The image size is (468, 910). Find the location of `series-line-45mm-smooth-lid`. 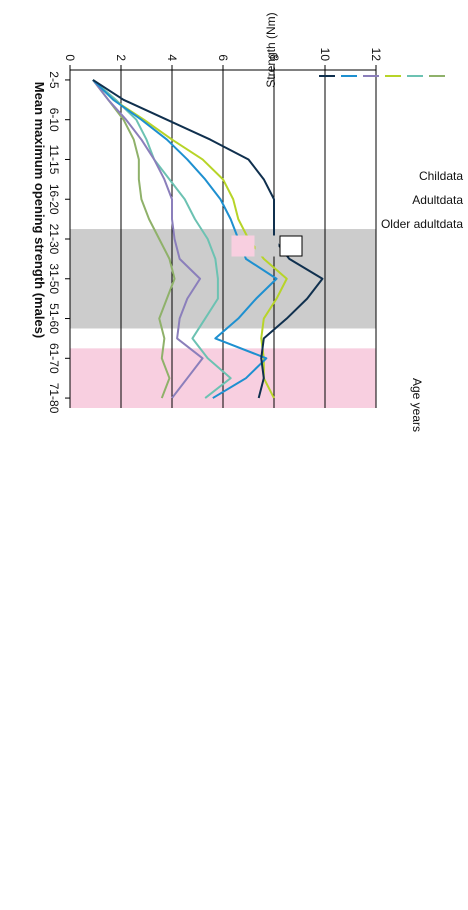

series-line-45mm-smooth-lid is located at coordinates (134, 239).